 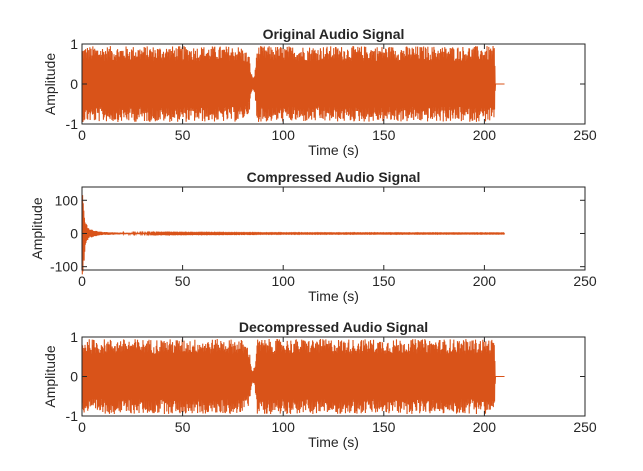 What do you see at coordinates (334, 34) in the screenshot?
I see `chart-title: Original Audio Signal` at bounding box center [334, 34].